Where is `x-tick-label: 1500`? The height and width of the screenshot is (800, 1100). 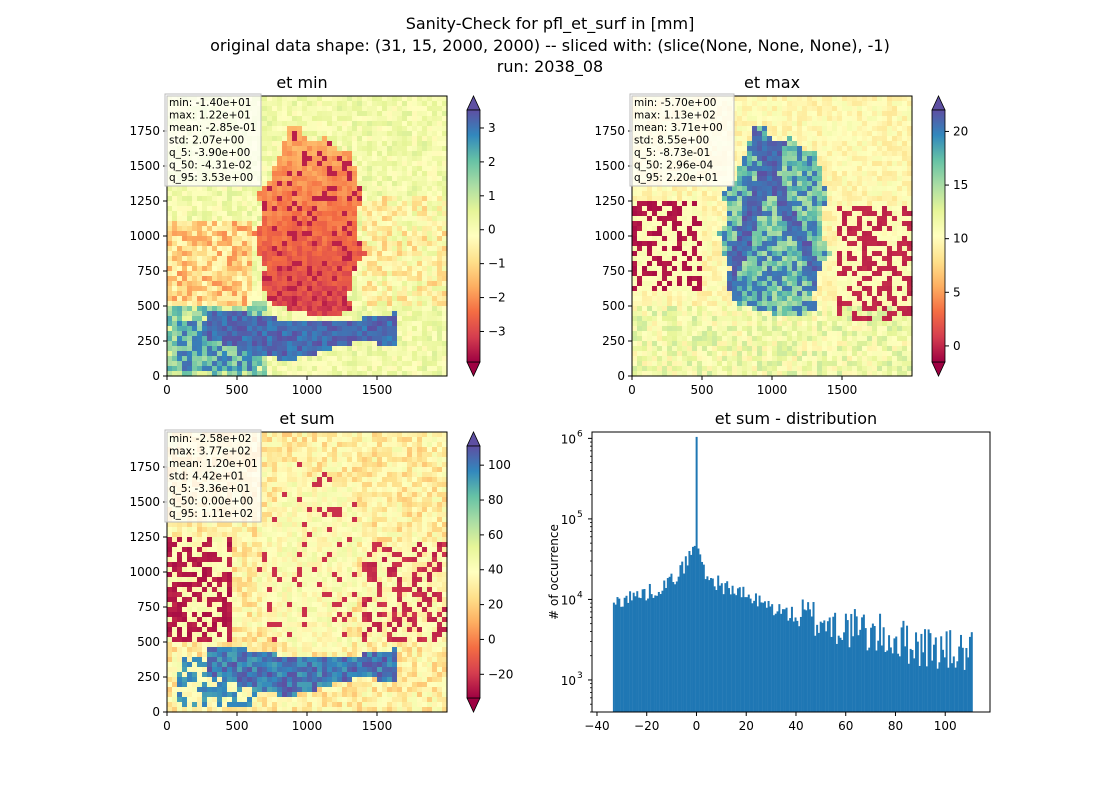
x-tick-label: 1500 is located at coordinates (377, 390).